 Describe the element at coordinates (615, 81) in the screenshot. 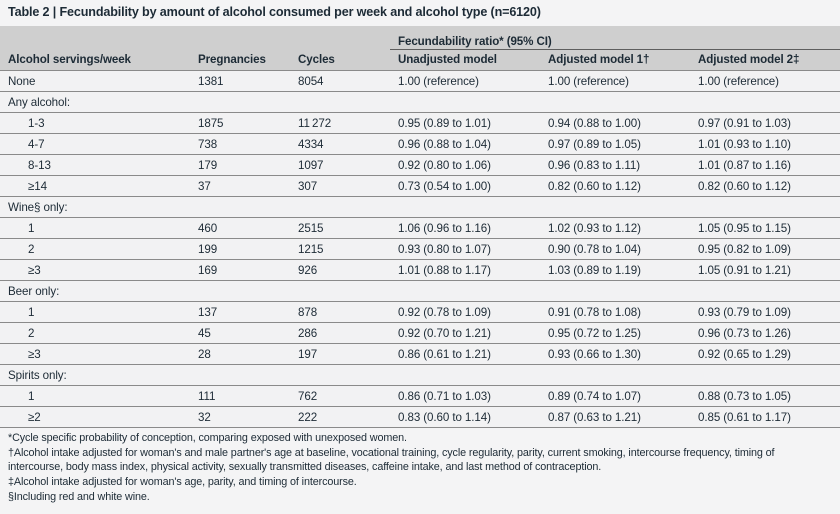

I see `cell-adjusted-model-1: 1.00 (reference)` at that location.